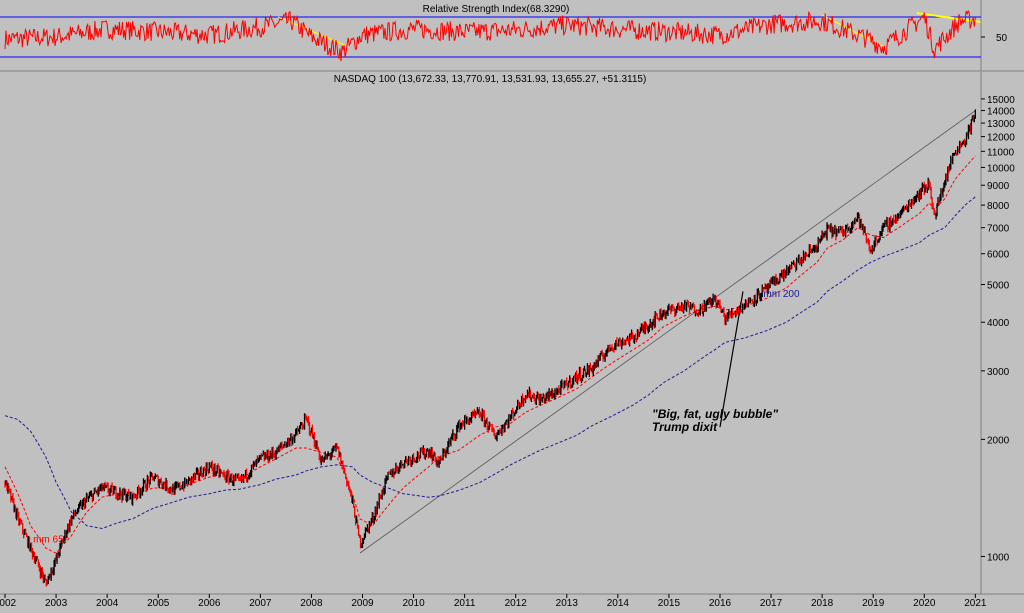  Describe the element at coordinates (1001, 152) in the screenshot. I see `price-tick-label: 11000` at that location.